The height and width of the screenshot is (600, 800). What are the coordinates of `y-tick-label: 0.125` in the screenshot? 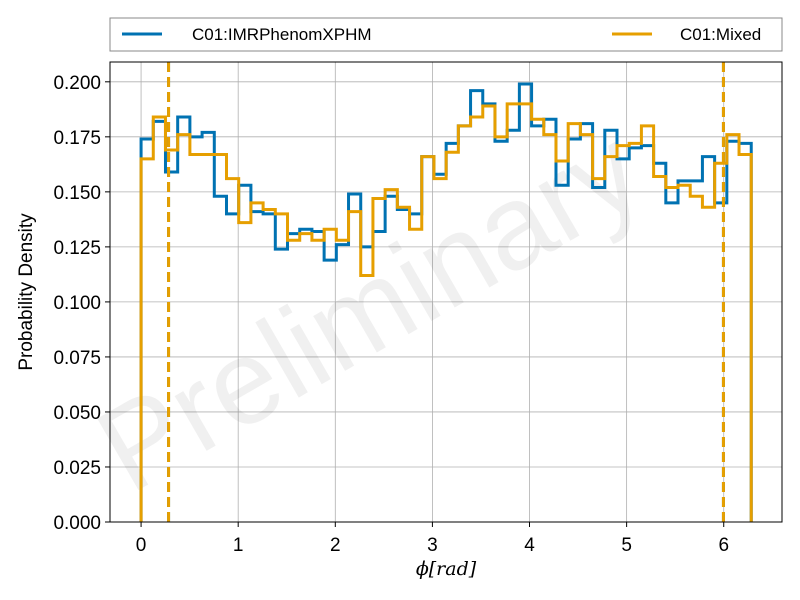 It's located at (77, 248).